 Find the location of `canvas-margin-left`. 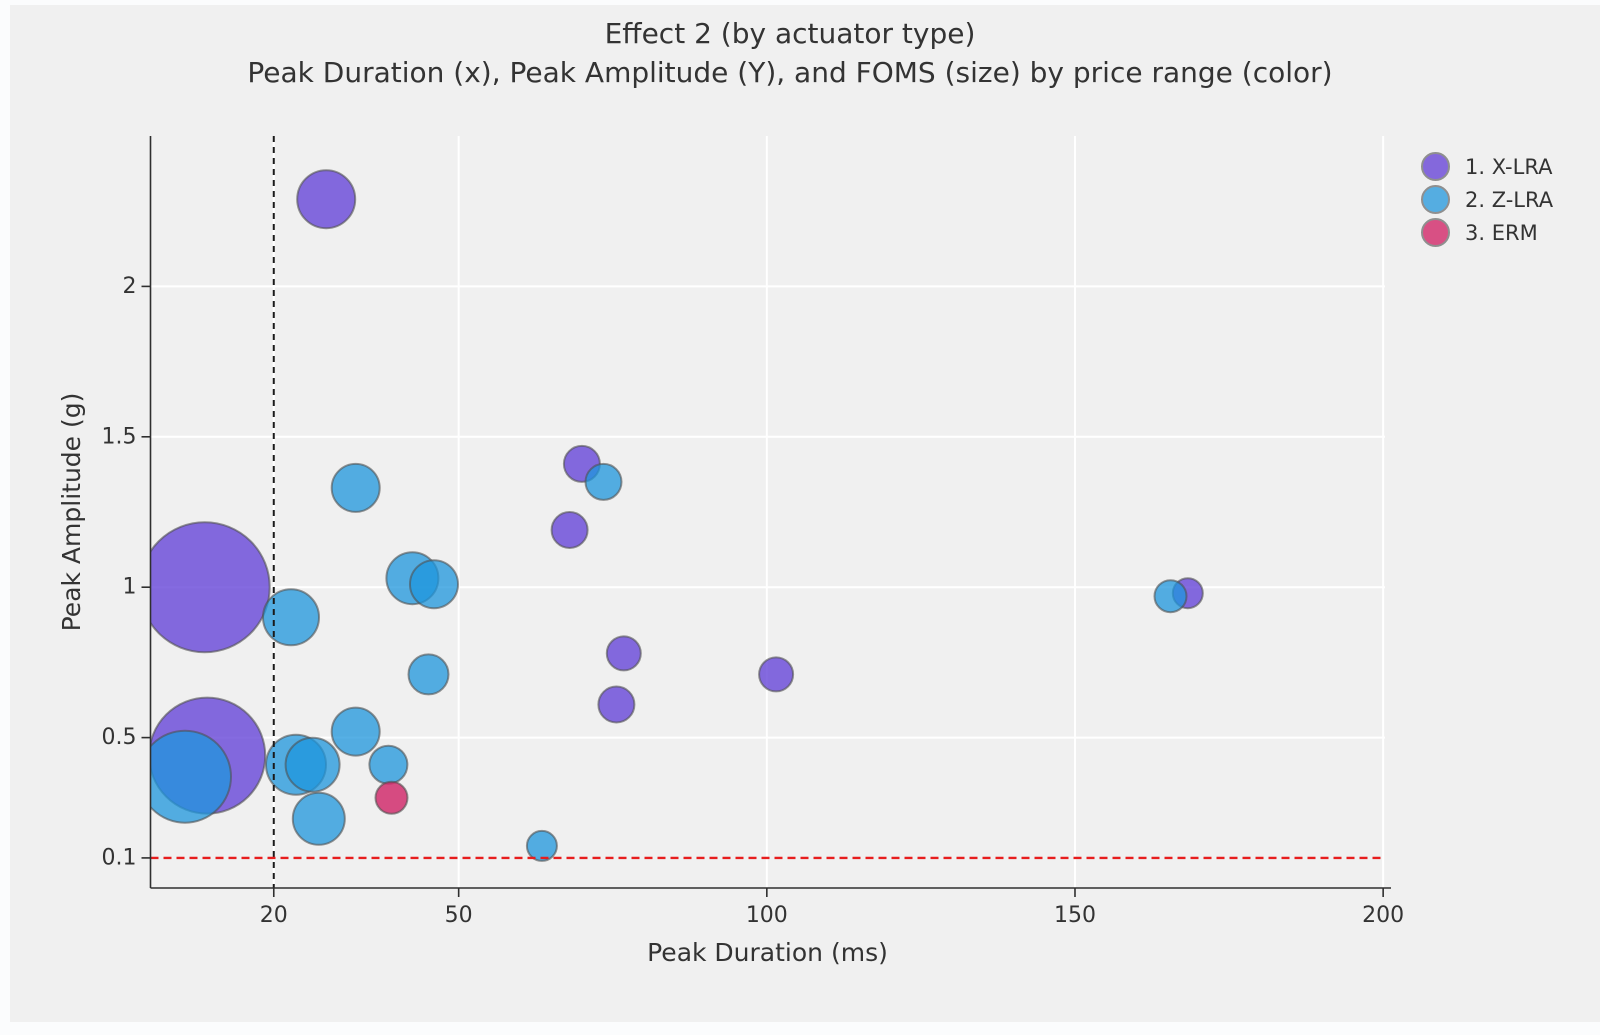

canvas-margin-left is located at coordinates (5, 517).